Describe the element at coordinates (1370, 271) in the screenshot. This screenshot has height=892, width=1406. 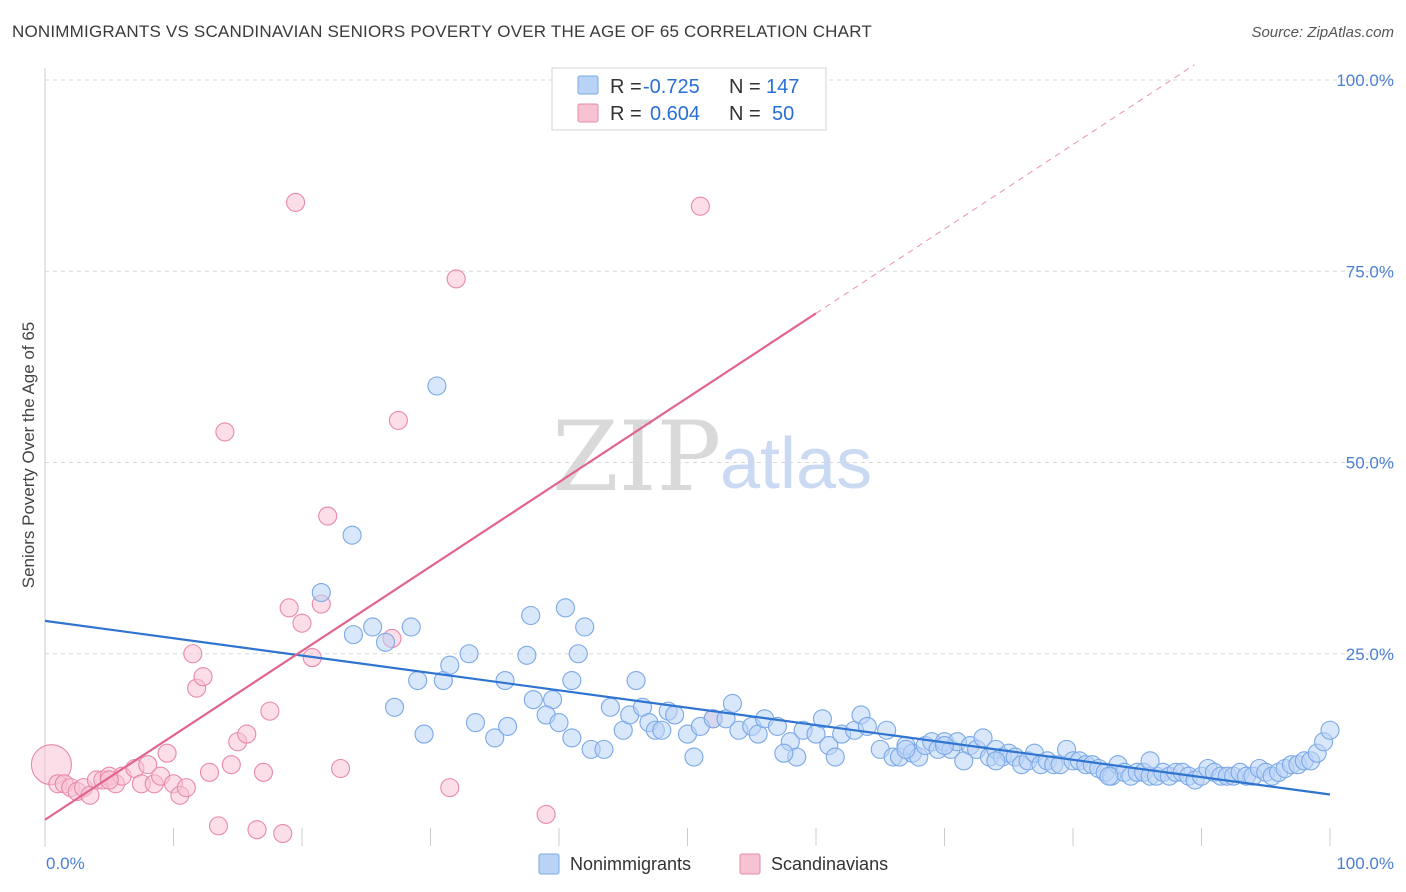
I see `y-tick-label: 75.0%` at that location.